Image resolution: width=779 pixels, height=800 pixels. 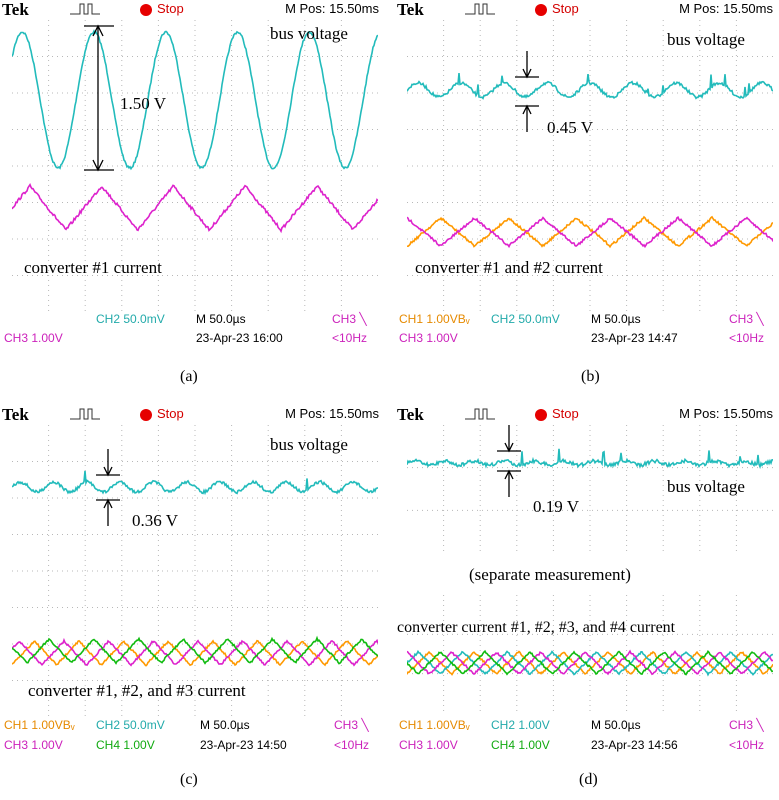 What do you see at coordinates (243, 745) in the screenshot?
I see `date-time: 23-Apr-23 14:50` at bounding box center [243, 745].